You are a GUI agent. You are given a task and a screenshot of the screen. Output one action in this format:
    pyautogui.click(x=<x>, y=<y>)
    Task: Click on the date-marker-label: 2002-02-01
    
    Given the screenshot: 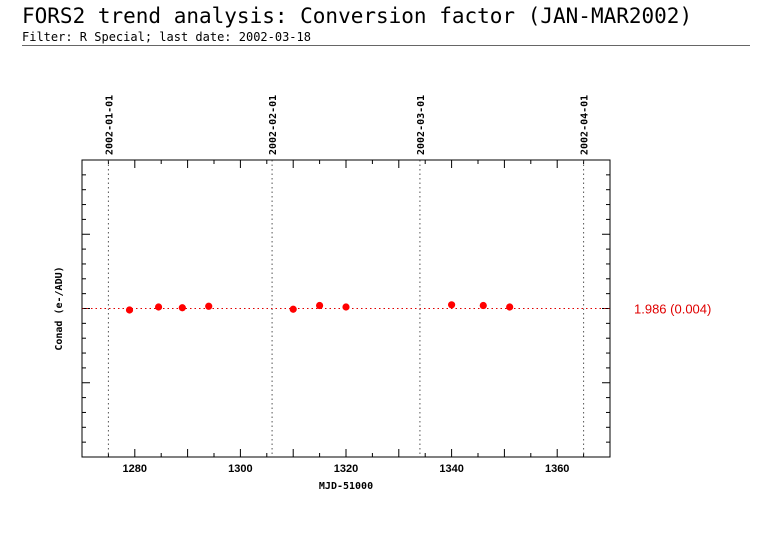 What is the action you would take?
    pyautogui.click(x=273, y=125)
    